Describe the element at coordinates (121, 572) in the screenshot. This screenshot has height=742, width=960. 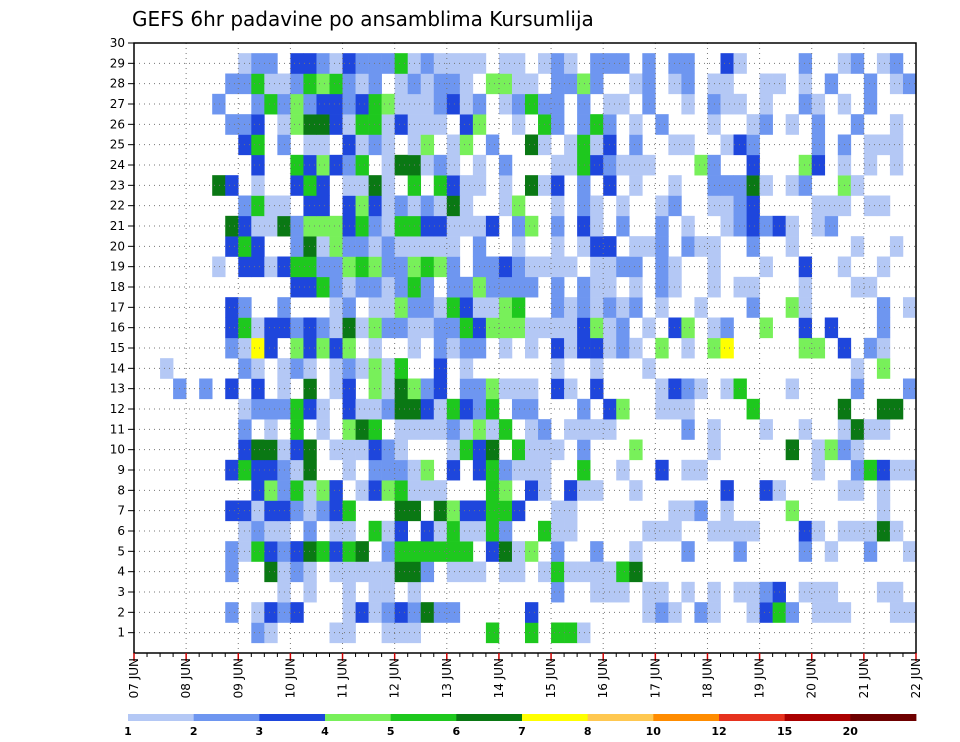
I see `y-tick-label: 4` at that location.